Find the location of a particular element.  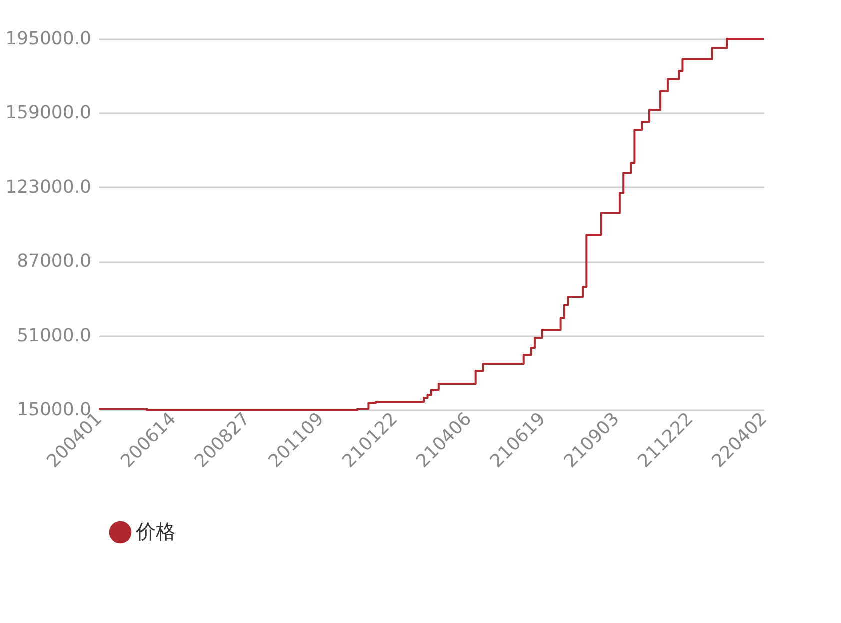

y-tick-label: 123000.0 is located at coordinates (49, 187).